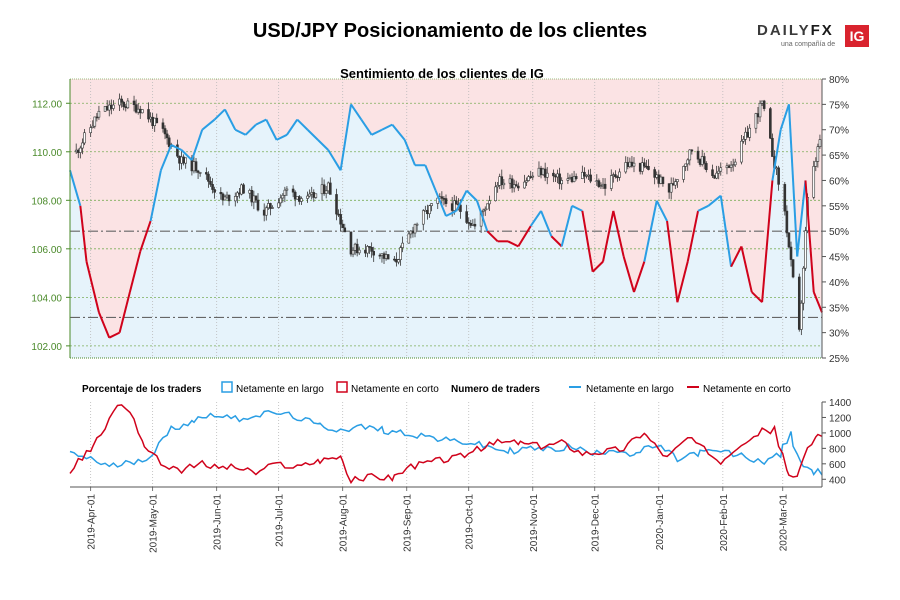  Describe the element at coordinates (839, 80) in the screenshot. I see `right-tick-label: 80%` at that location.